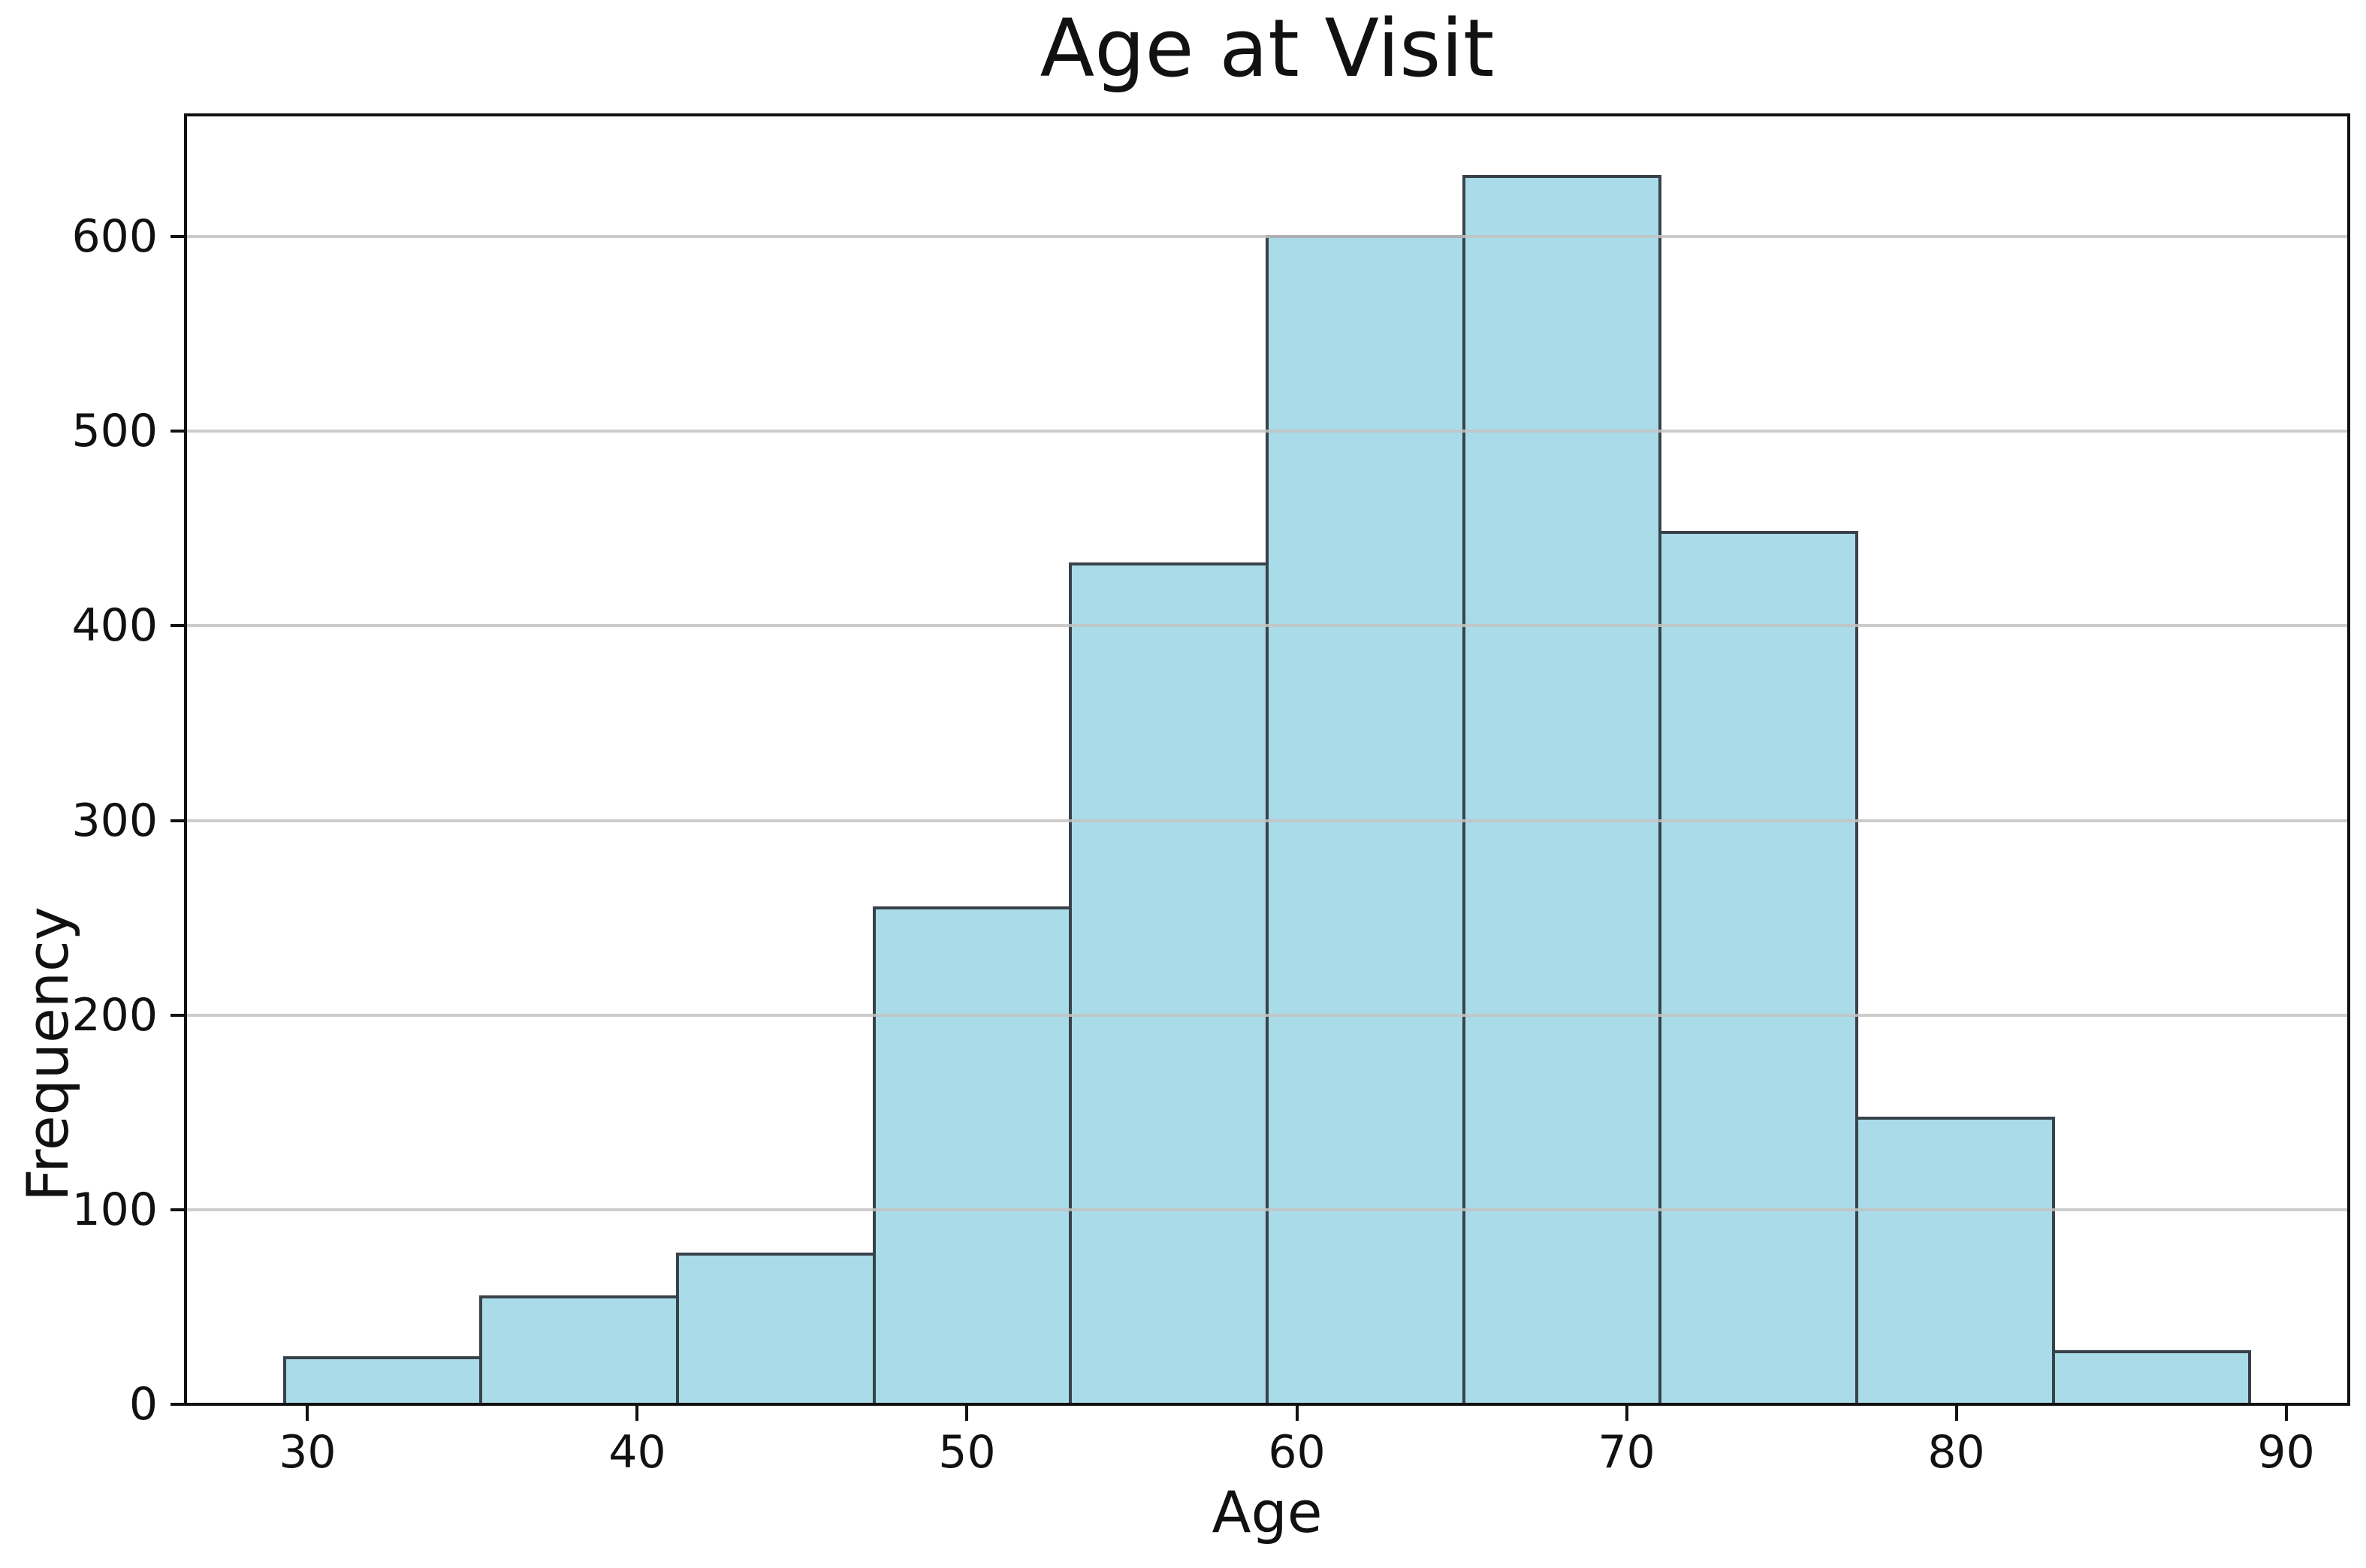  What do you see at coordinates (114, 237) in the screenshot?
I see `y-tick-label: 600` at bounding box center [114, 237].